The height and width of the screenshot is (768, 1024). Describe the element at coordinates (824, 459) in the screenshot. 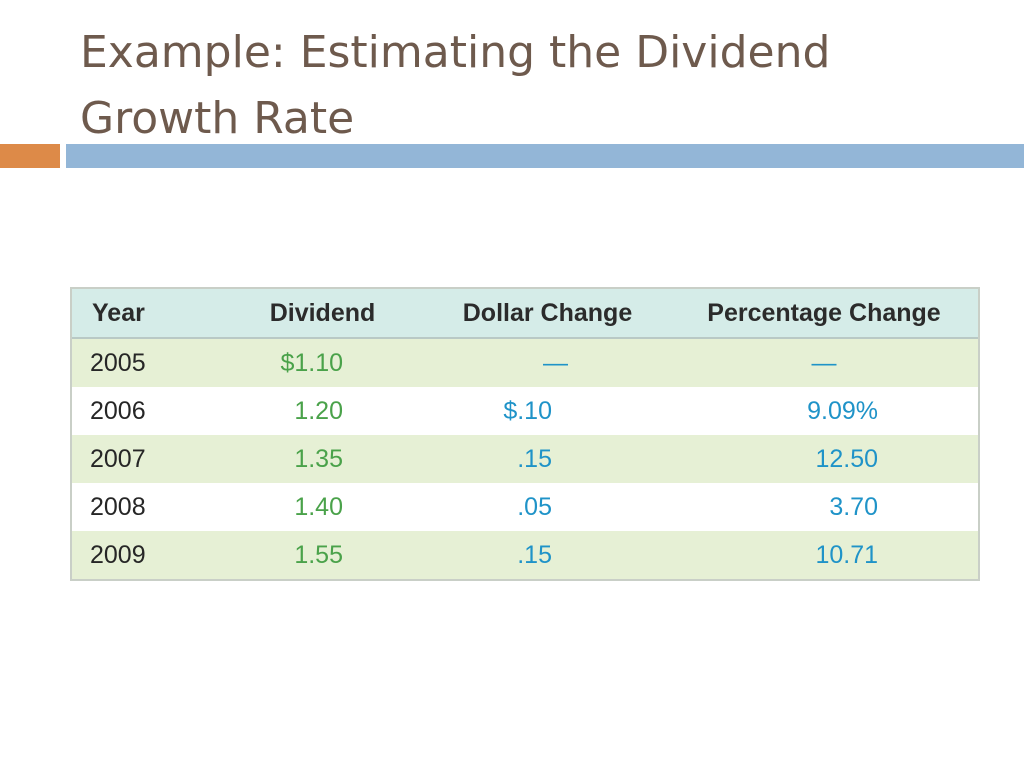

I see `percentage-change-cell: 12.50` at that location.